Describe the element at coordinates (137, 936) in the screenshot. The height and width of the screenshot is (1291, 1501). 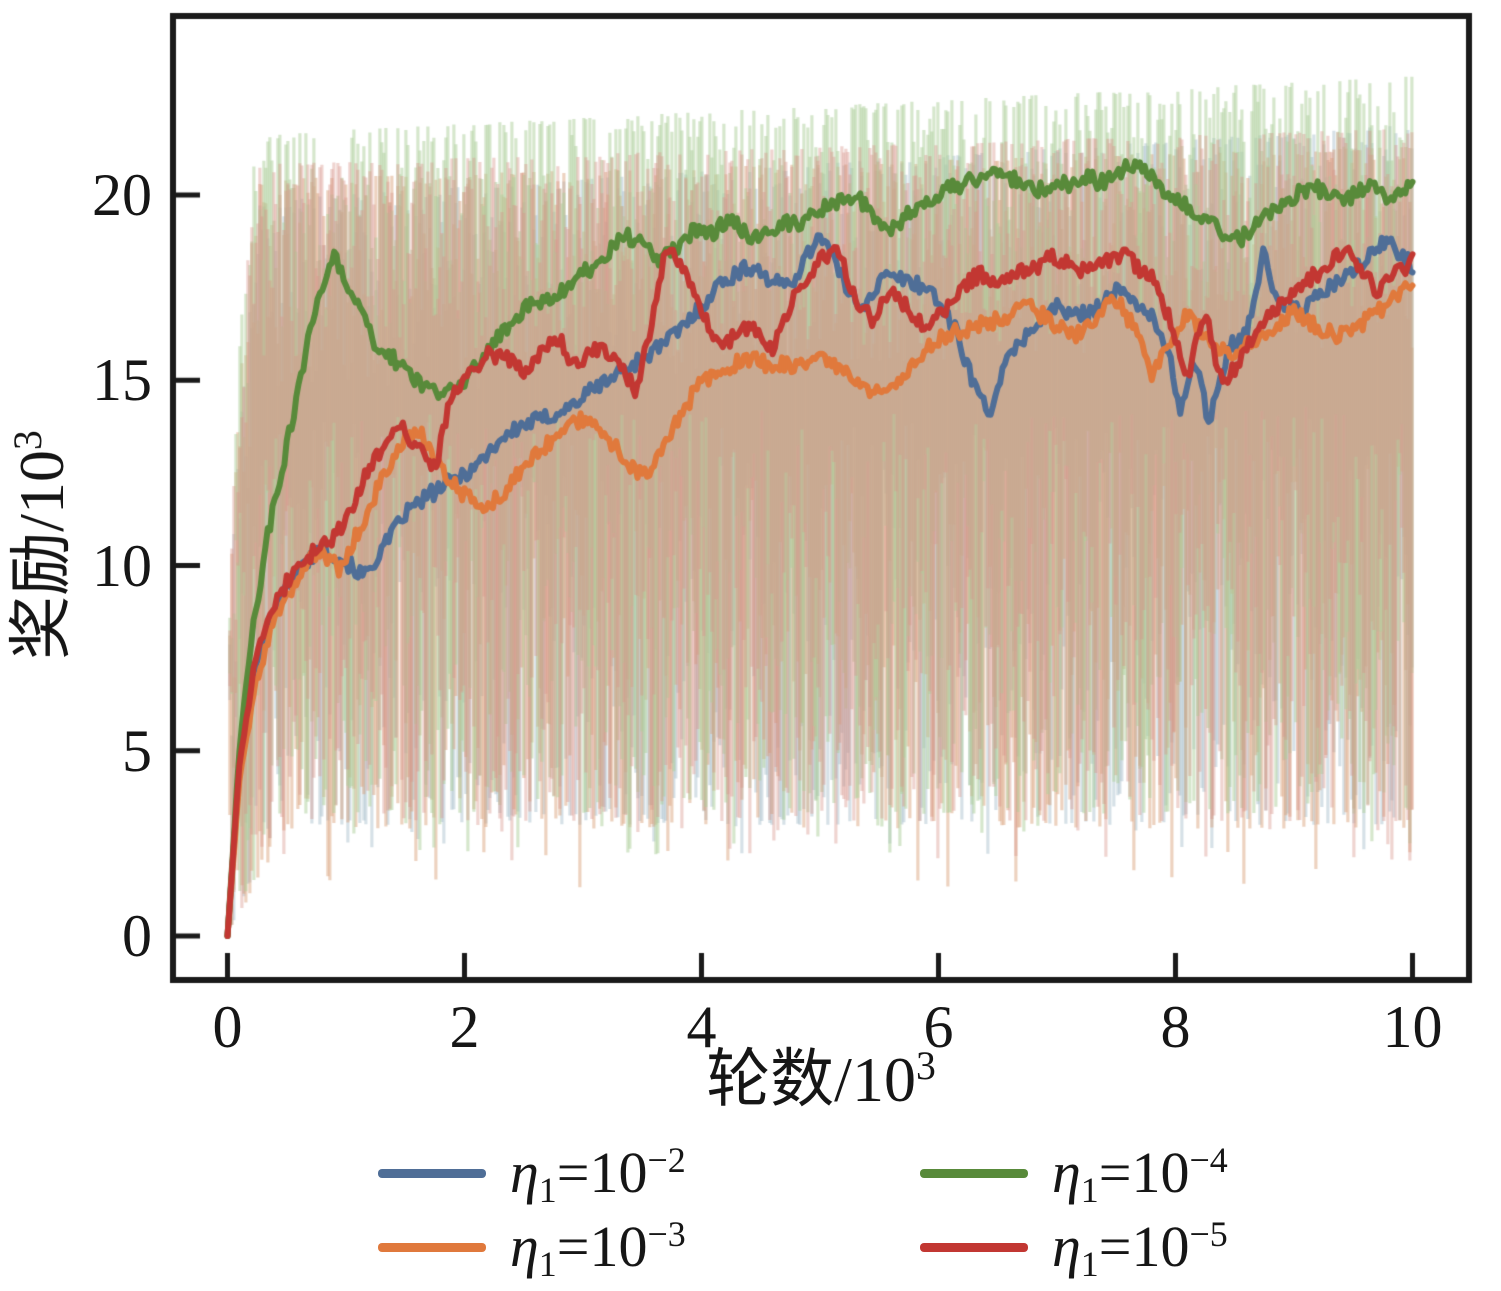
I see `y-tick-label: 0` at that location.